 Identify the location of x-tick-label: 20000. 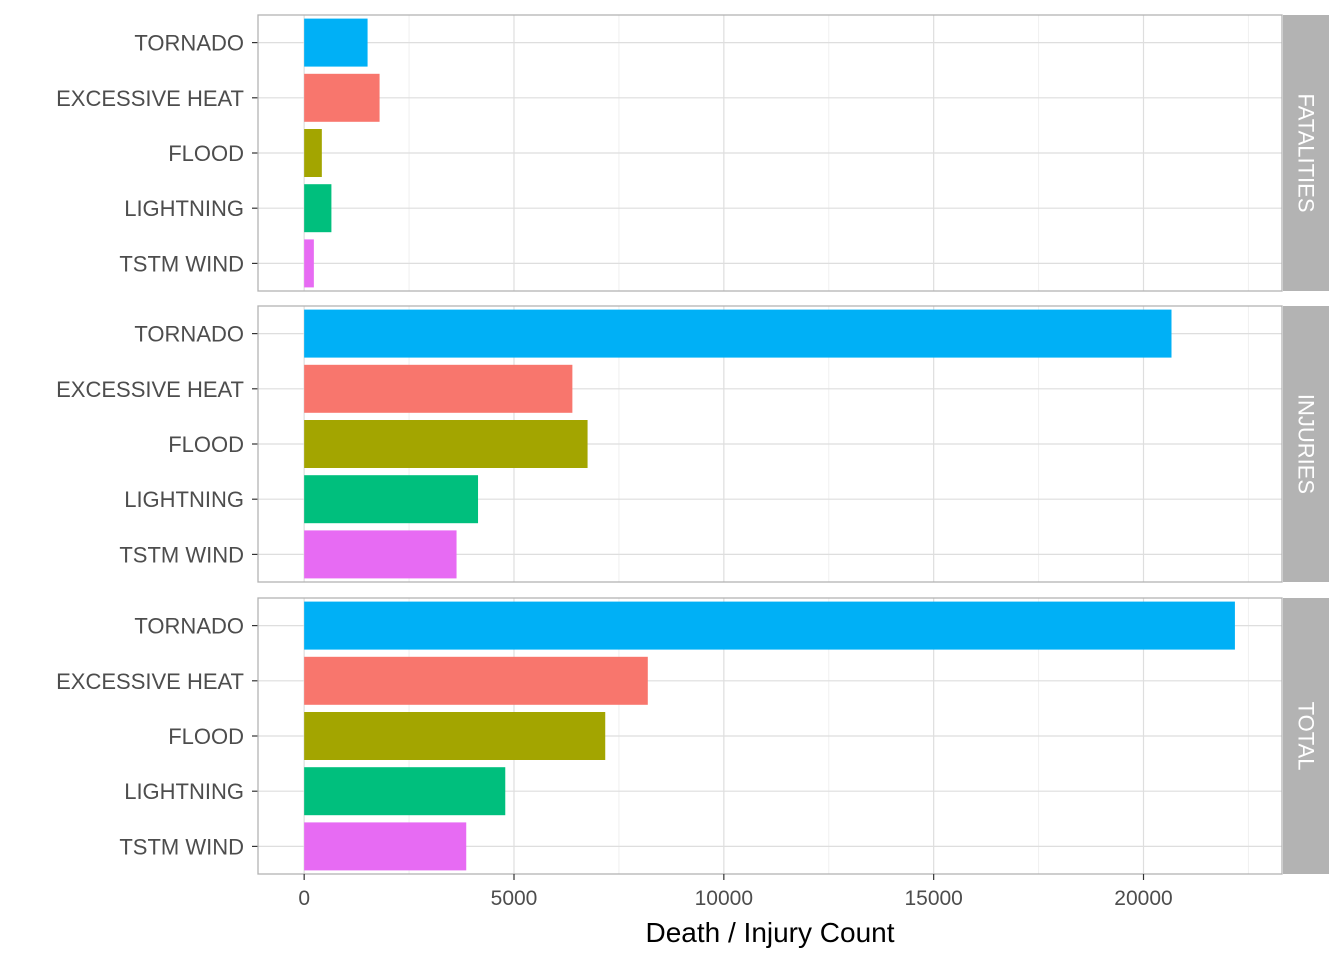
(1143, 898).